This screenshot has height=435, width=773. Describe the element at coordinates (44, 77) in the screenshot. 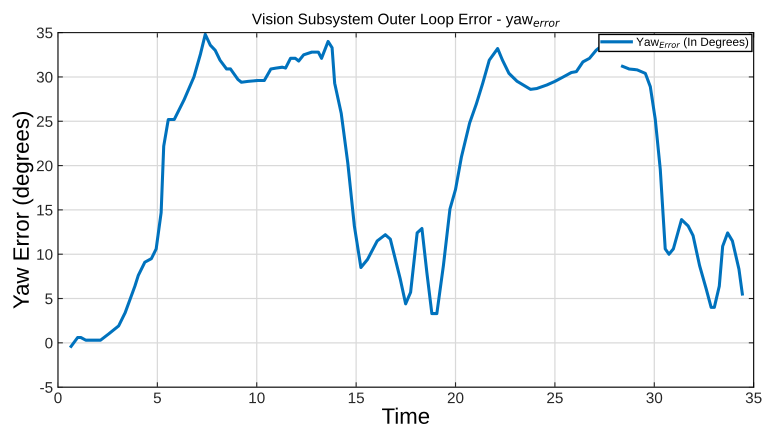

I see `y-tick-label: 30` at that location.